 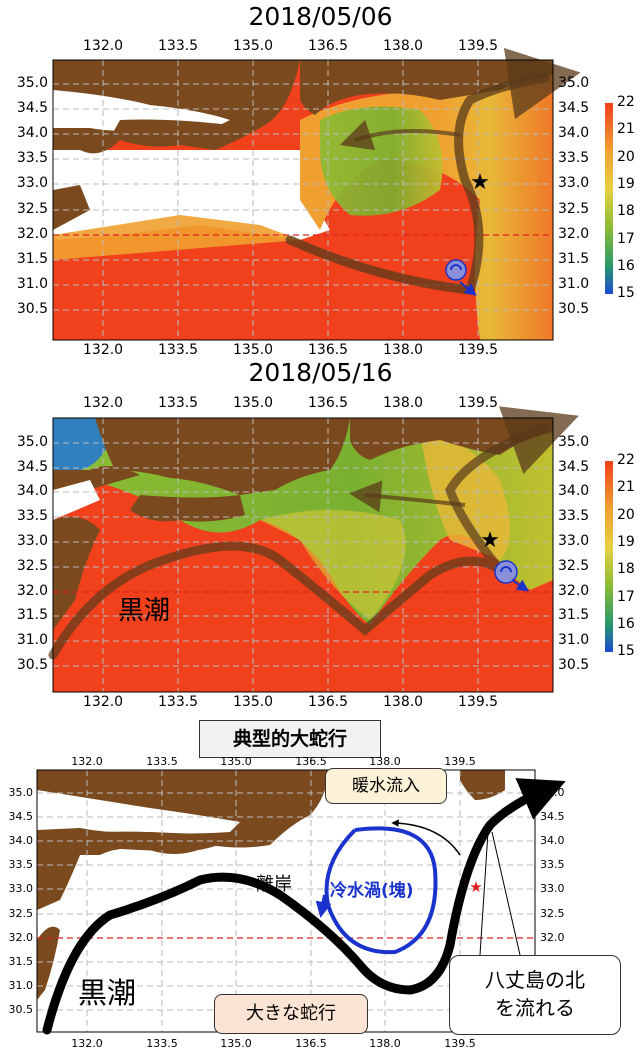 I want to click on panel1-eddy-icon, so click(x=456, y=270).